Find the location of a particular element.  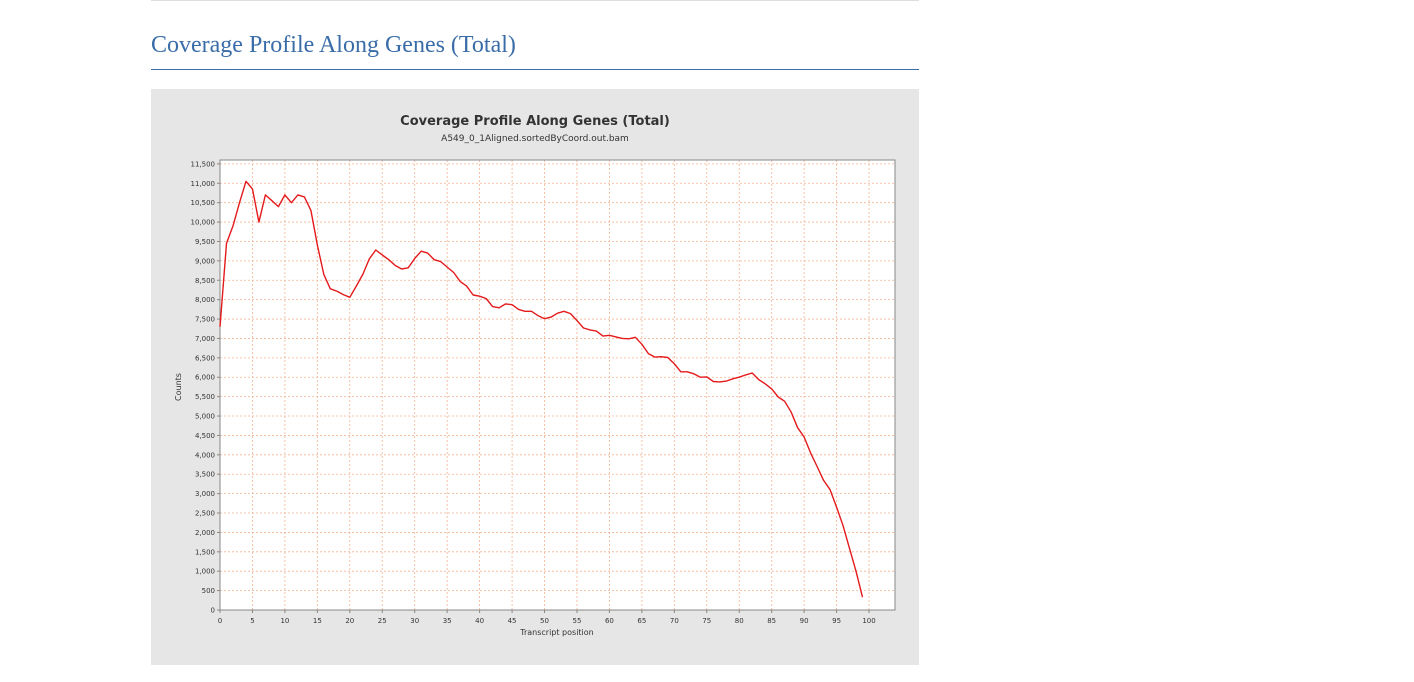

y-tick-label: 500 is located at coordinates (208, 591).